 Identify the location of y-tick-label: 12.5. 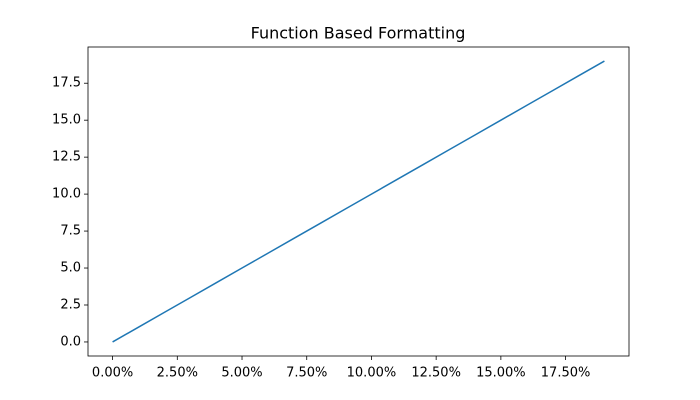
(66, 157).